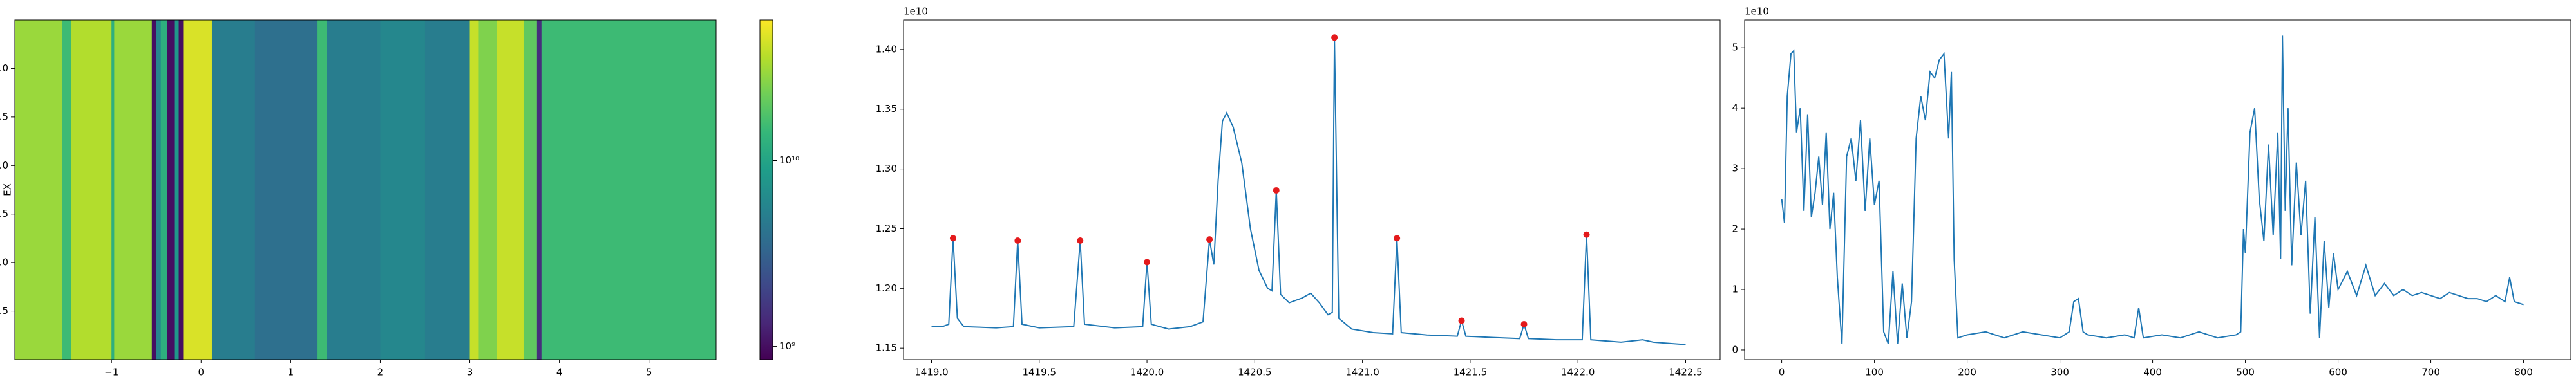 This screenshot has width=2576, height=386. I want to click on x-tick-label: 200, so click(1967, 372).